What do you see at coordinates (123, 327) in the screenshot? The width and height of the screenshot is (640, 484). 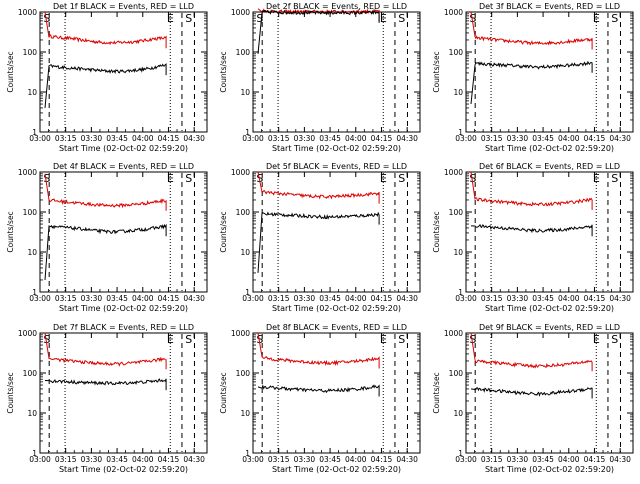 I see `plot-title: Det 7f BLACK = Events, RED = LLD` at bounding box center [123, 327].